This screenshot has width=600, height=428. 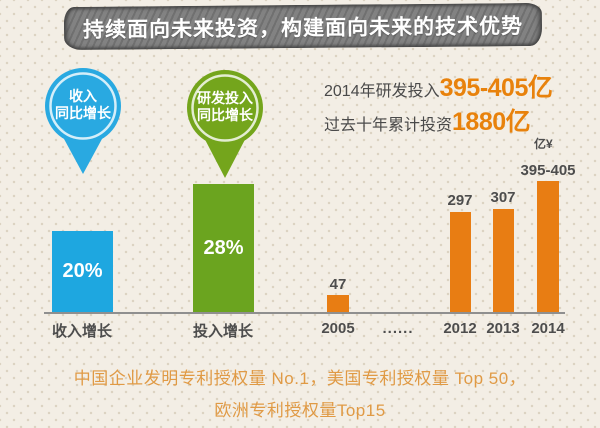 I want to click on revenue-growth-bar: 20%, so click(x=82, y=271).